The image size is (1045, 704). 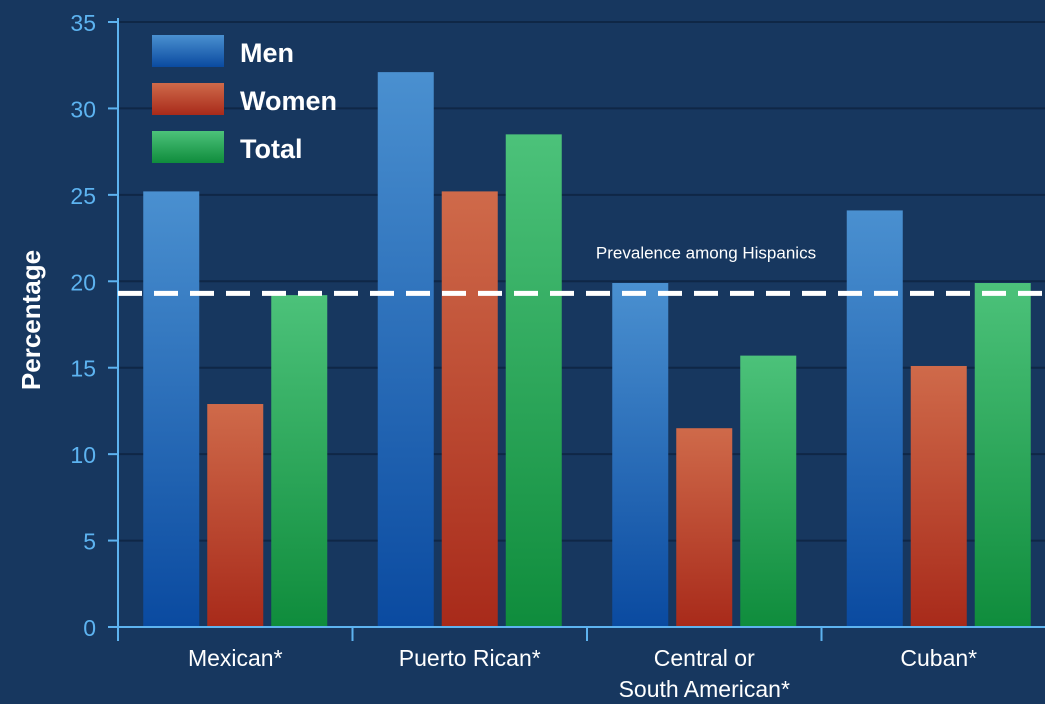 I want to click on legend-label-women: Women, so click(x=288, y=101).